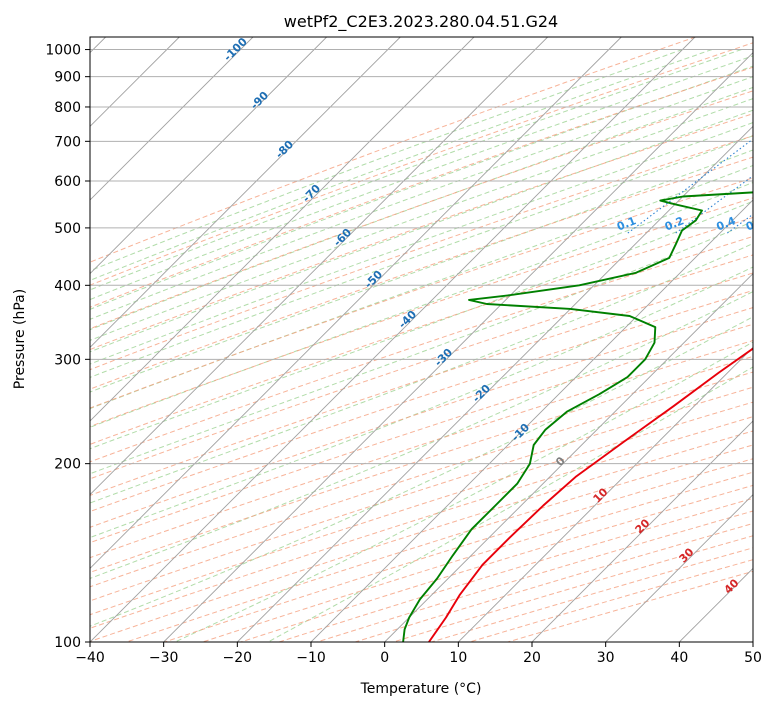 This screenshot has height=708, width=775. Describe the element at coordinates (67, 142) in the screenshot. I see `y-tick-label: 700` at that location.